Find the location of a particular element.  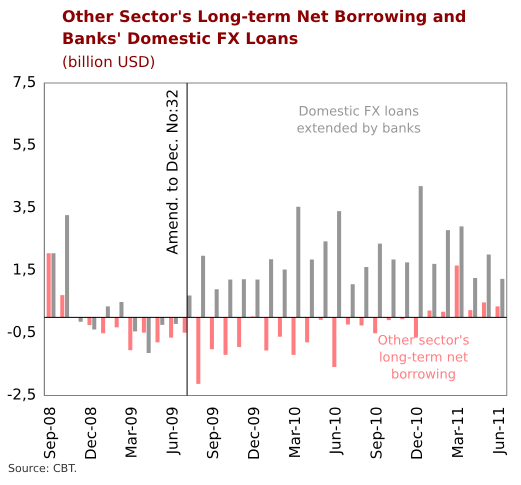

x-tick-label: Jun-09 is located at coordinates (172, 431).